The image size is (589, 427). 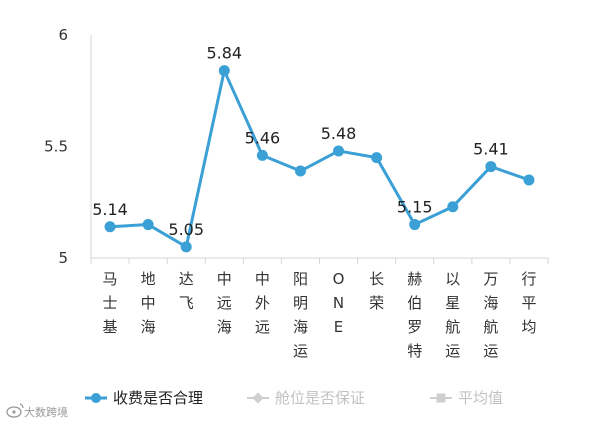 I want to click on legend-label: 平均值, so click(x=480, y=398).